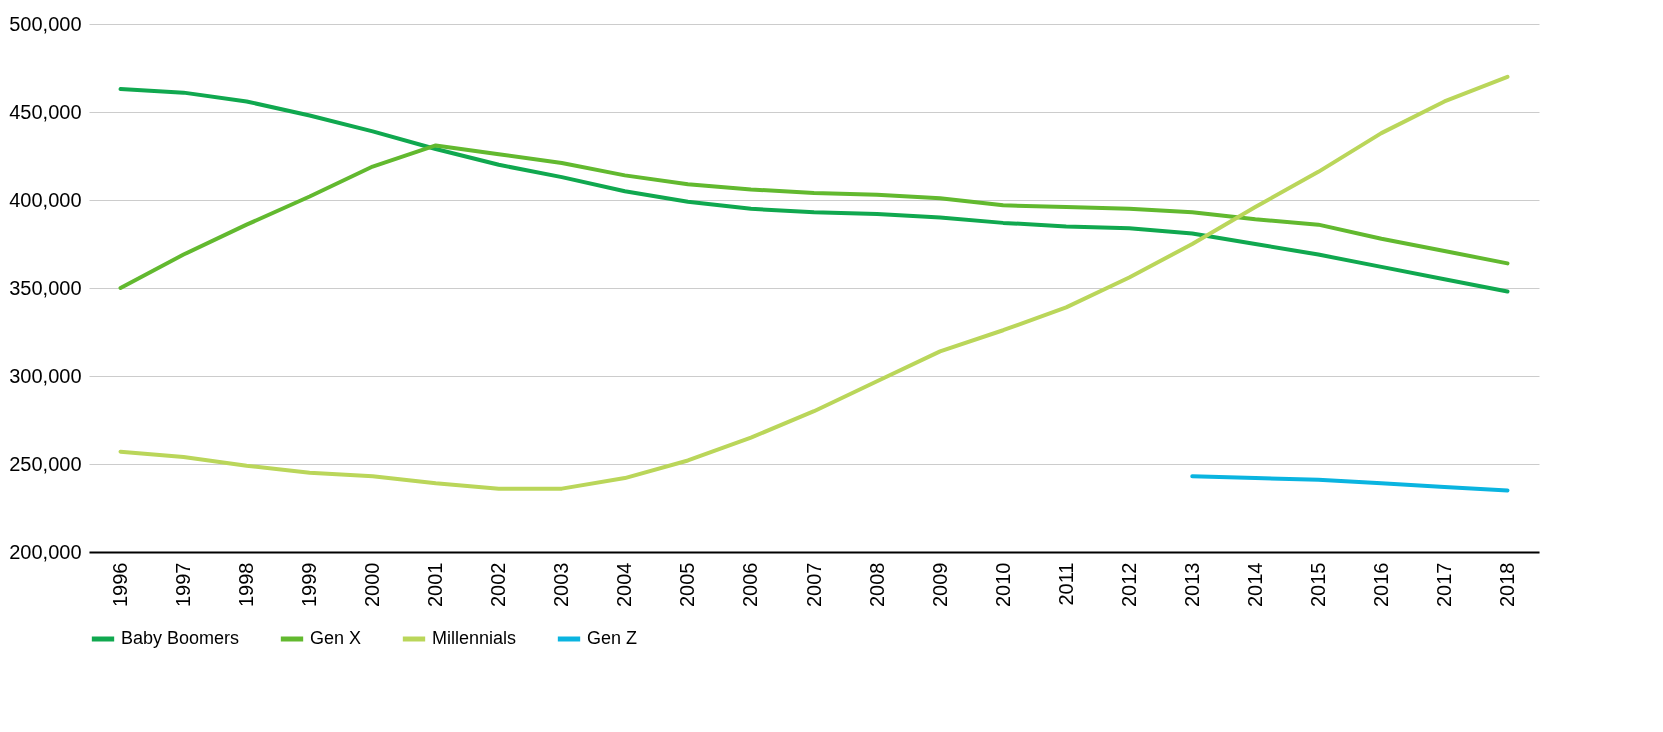 The image size is (1663, 732). Describe the element at coordinates (624, 584) in the screenshot. I see `x-tick-label: 2004` at that location.